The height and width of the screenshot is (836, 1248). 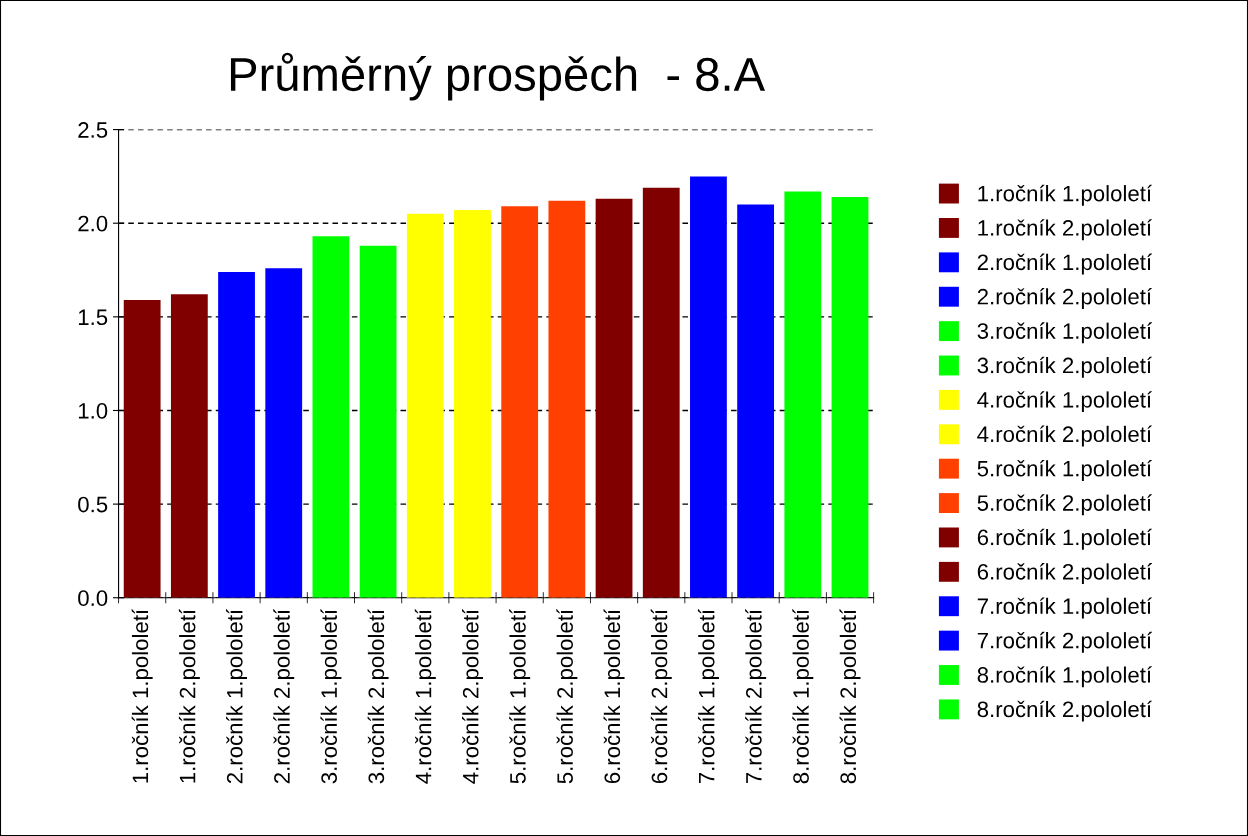 I want to click on legend-label: 3.ročník 1.pololetí, so click(x=1064, y=333).